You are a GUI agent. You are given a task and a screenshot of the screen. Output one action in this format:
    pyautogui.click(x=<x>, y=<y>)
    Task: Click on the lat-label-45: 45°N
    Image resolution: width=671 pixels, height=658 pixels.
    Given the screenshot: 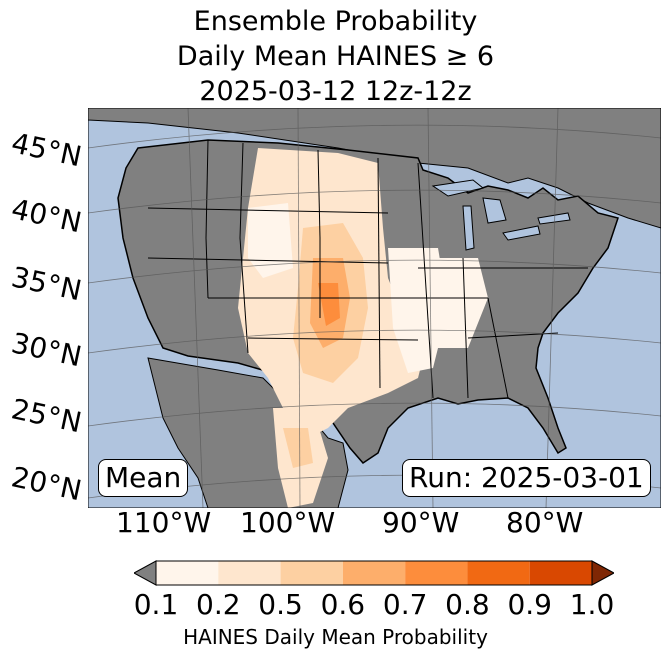 What is the action you would take?
    pyautogui.click(x=46, y=150)
    